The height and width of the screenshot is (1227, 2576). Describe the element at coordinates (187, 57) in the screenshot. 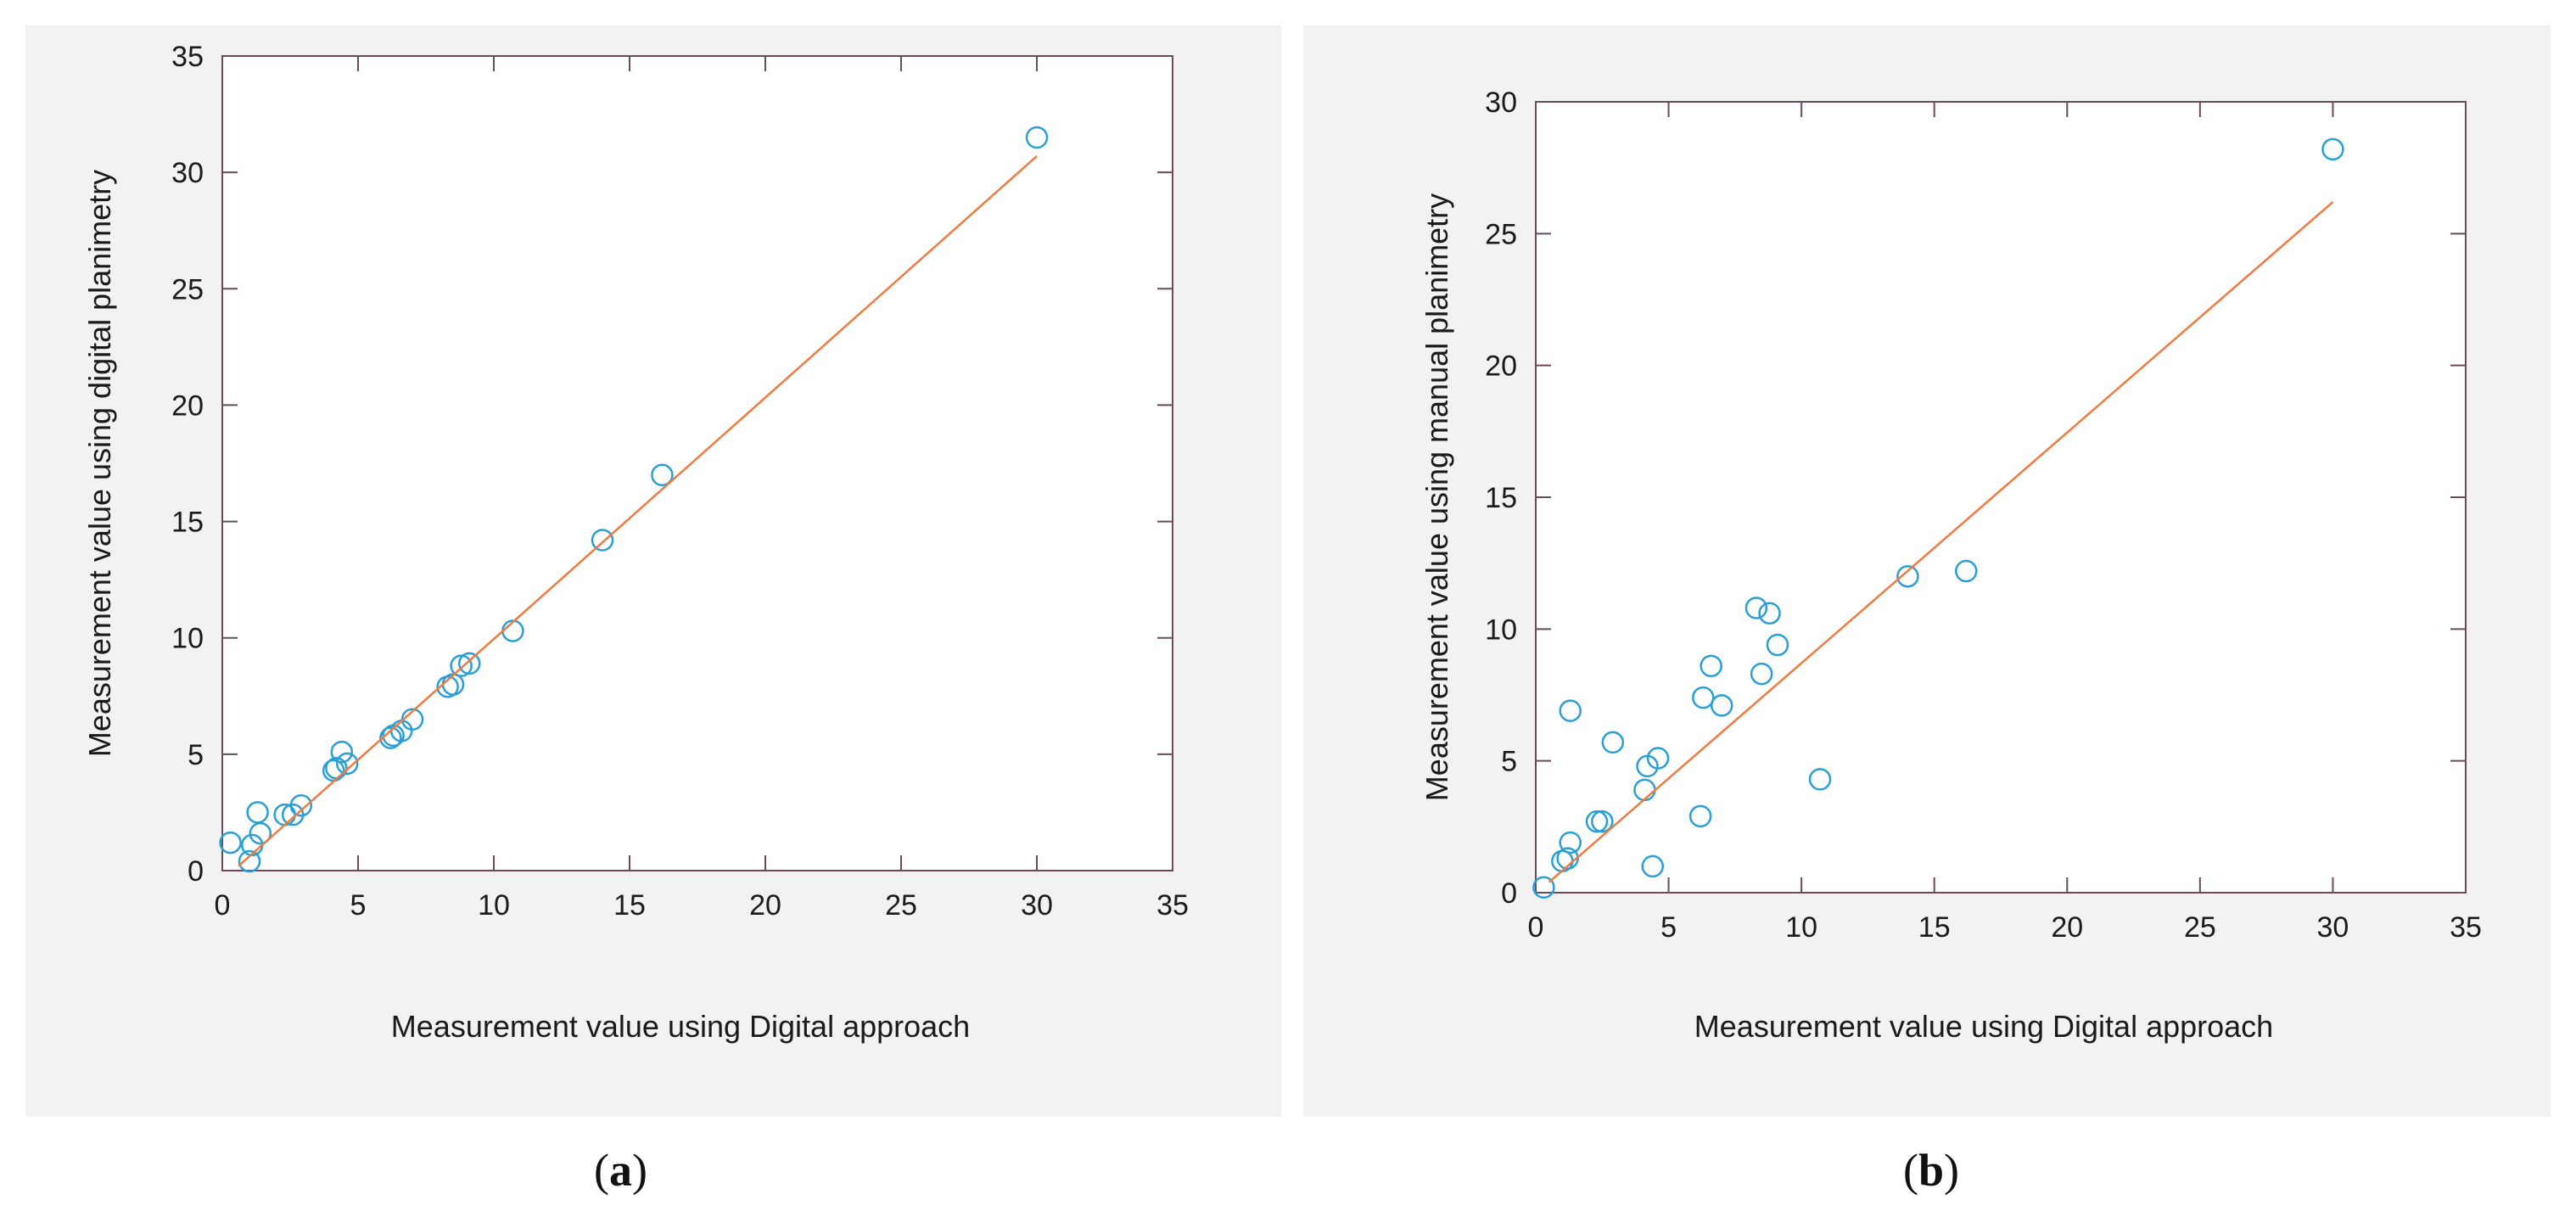

I see `panel-a-y-tick-label: 35` at that location.